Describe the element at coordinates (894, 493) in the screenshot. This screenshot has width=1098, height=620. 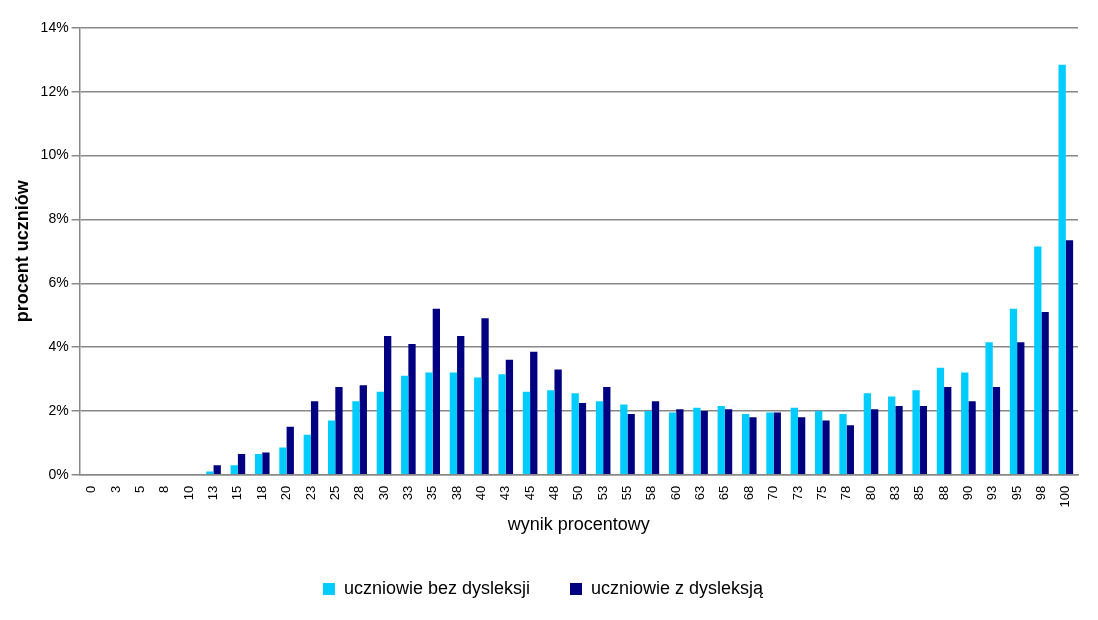
I see `x-tick-label: 83` at that location.